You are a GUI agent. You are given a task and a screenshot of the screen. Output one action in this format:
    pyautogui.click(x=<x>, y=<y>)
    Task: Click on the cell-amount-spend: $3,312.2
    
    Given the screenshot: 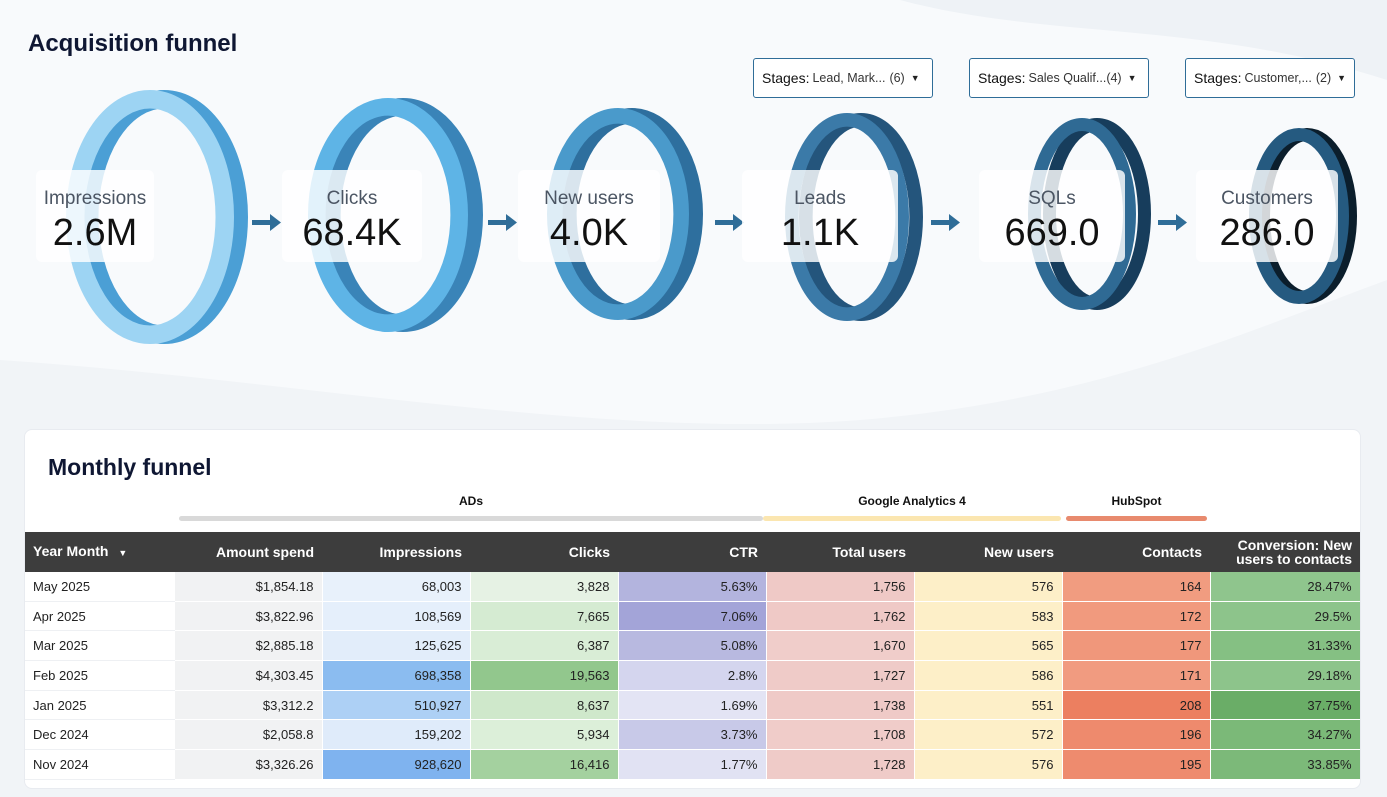 What is the action you would take?
    pyautogui.click(x=248, y=705)
    